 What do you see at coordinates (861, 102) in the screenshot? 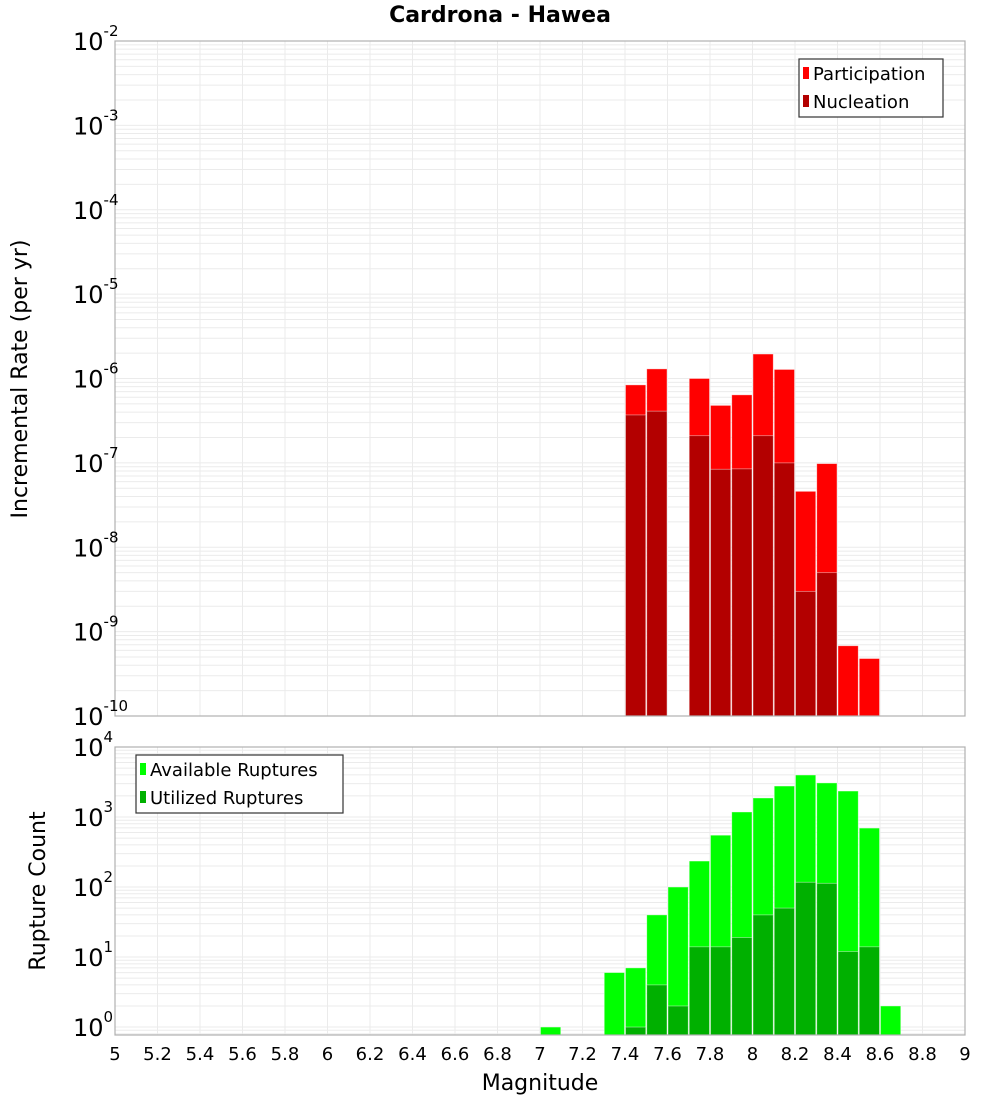
I see `legend-label: Nucleation` at bounding box center [861, 102].